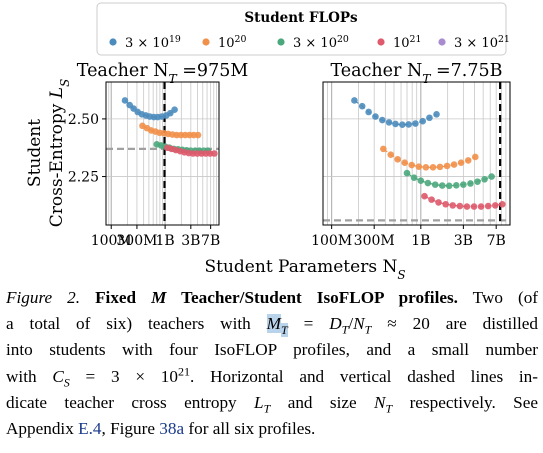  Describe the element at coordinates (58, 376) in the screenshot. I see `caption-text: C` at that location.